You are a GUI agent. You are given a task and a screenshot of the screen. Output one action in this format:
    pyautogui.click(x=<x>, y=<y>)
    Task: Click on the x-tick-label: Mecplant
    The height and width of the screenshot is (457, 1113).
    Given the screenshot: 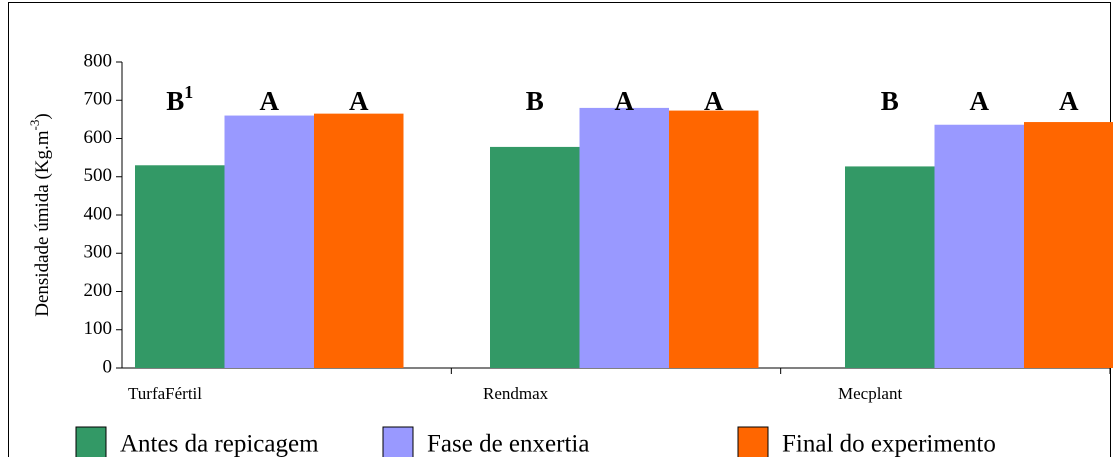 What is the action you would take?
    pyautogui.click(x=870, y=393)
    